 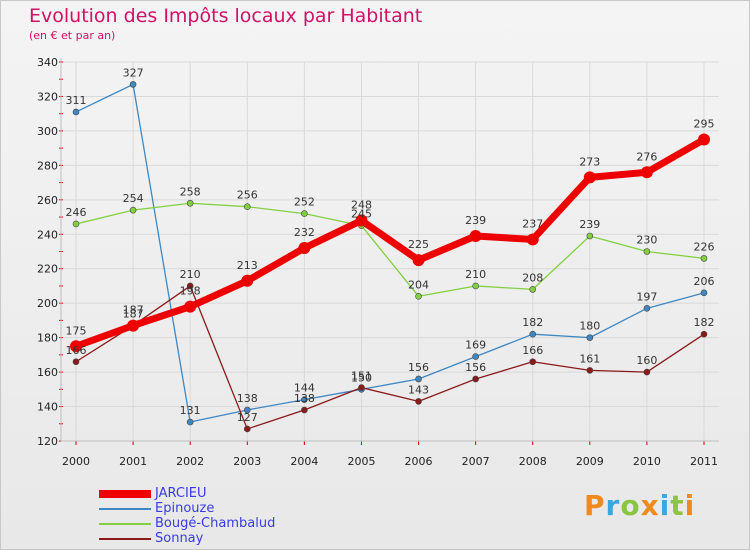 What do you see at coordinates (532, 277) in the screenshot?
I see `data-label-boug-chambalud: 208` at bounding box center [532, 277].